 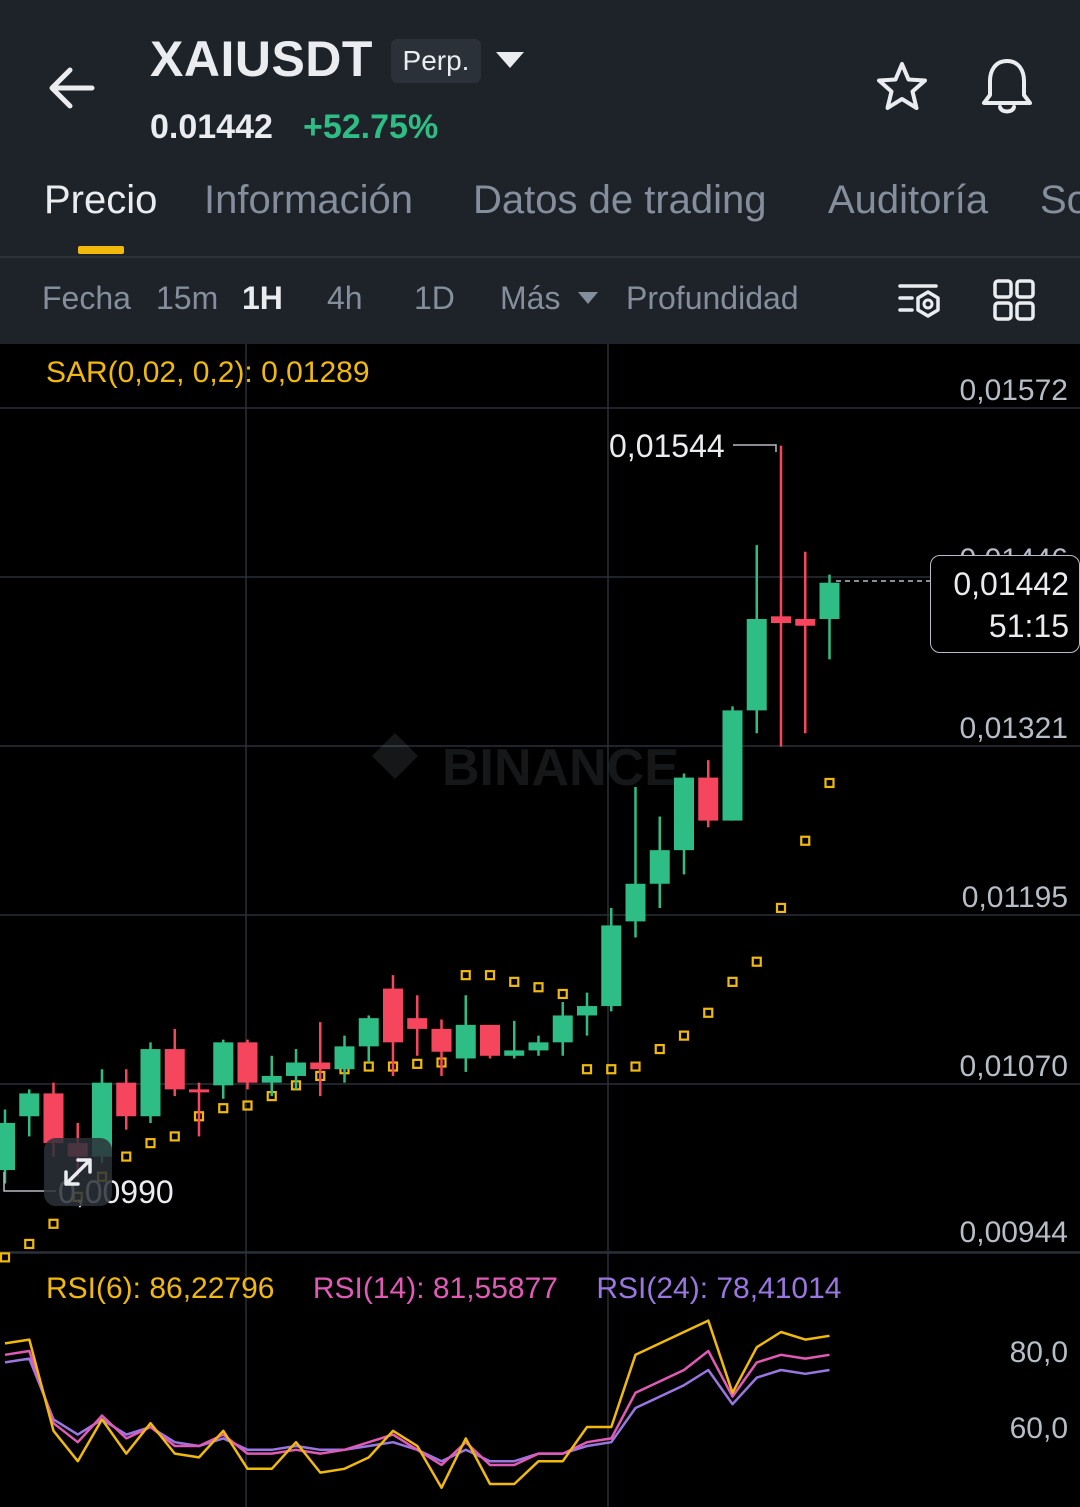 What do you see at coordinates (908, 200) in the screenshot?
I see `tab-auditoria: Auditoría` at bounding box center [908, 200].